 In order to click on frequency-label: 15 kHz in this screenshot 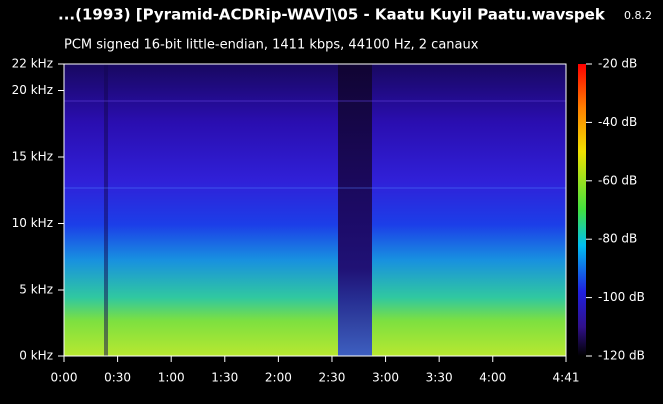, I will do `click(32, 157)`.